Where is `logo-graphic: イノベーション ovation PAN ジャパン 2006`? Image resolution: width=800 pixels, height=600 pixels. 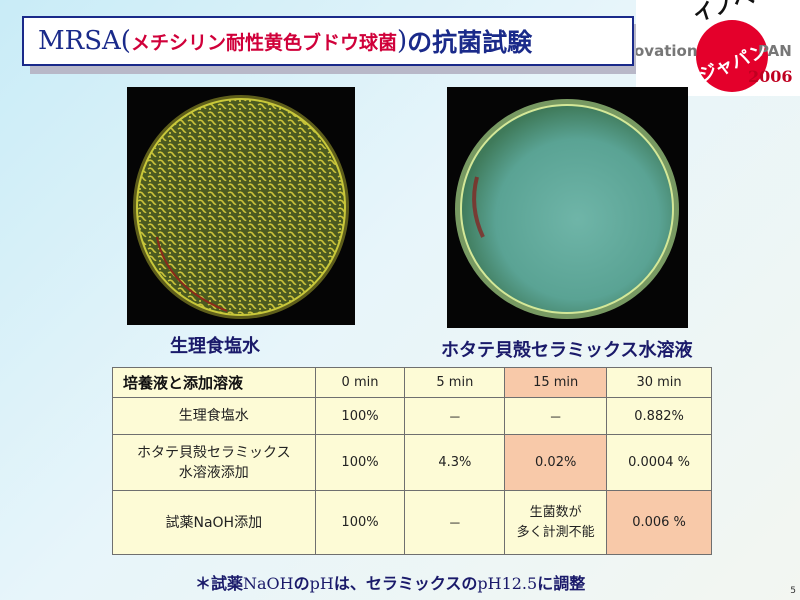 logo-graphic: イノベーション ovation PAN ジャパン 2006 is located at coordinates (717, 46).